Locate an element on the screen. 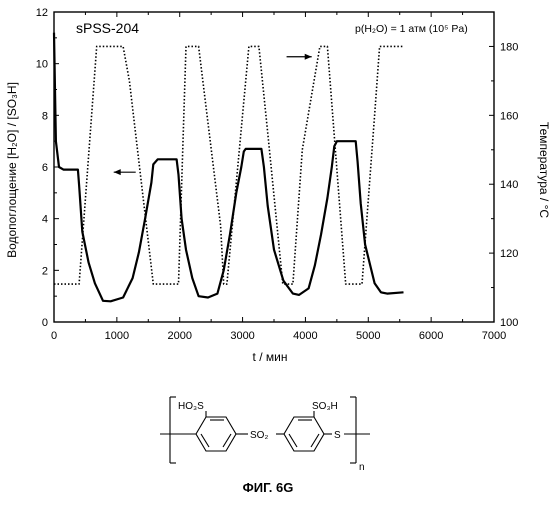  benzene-ring-left is located at coordinates (216, 434).